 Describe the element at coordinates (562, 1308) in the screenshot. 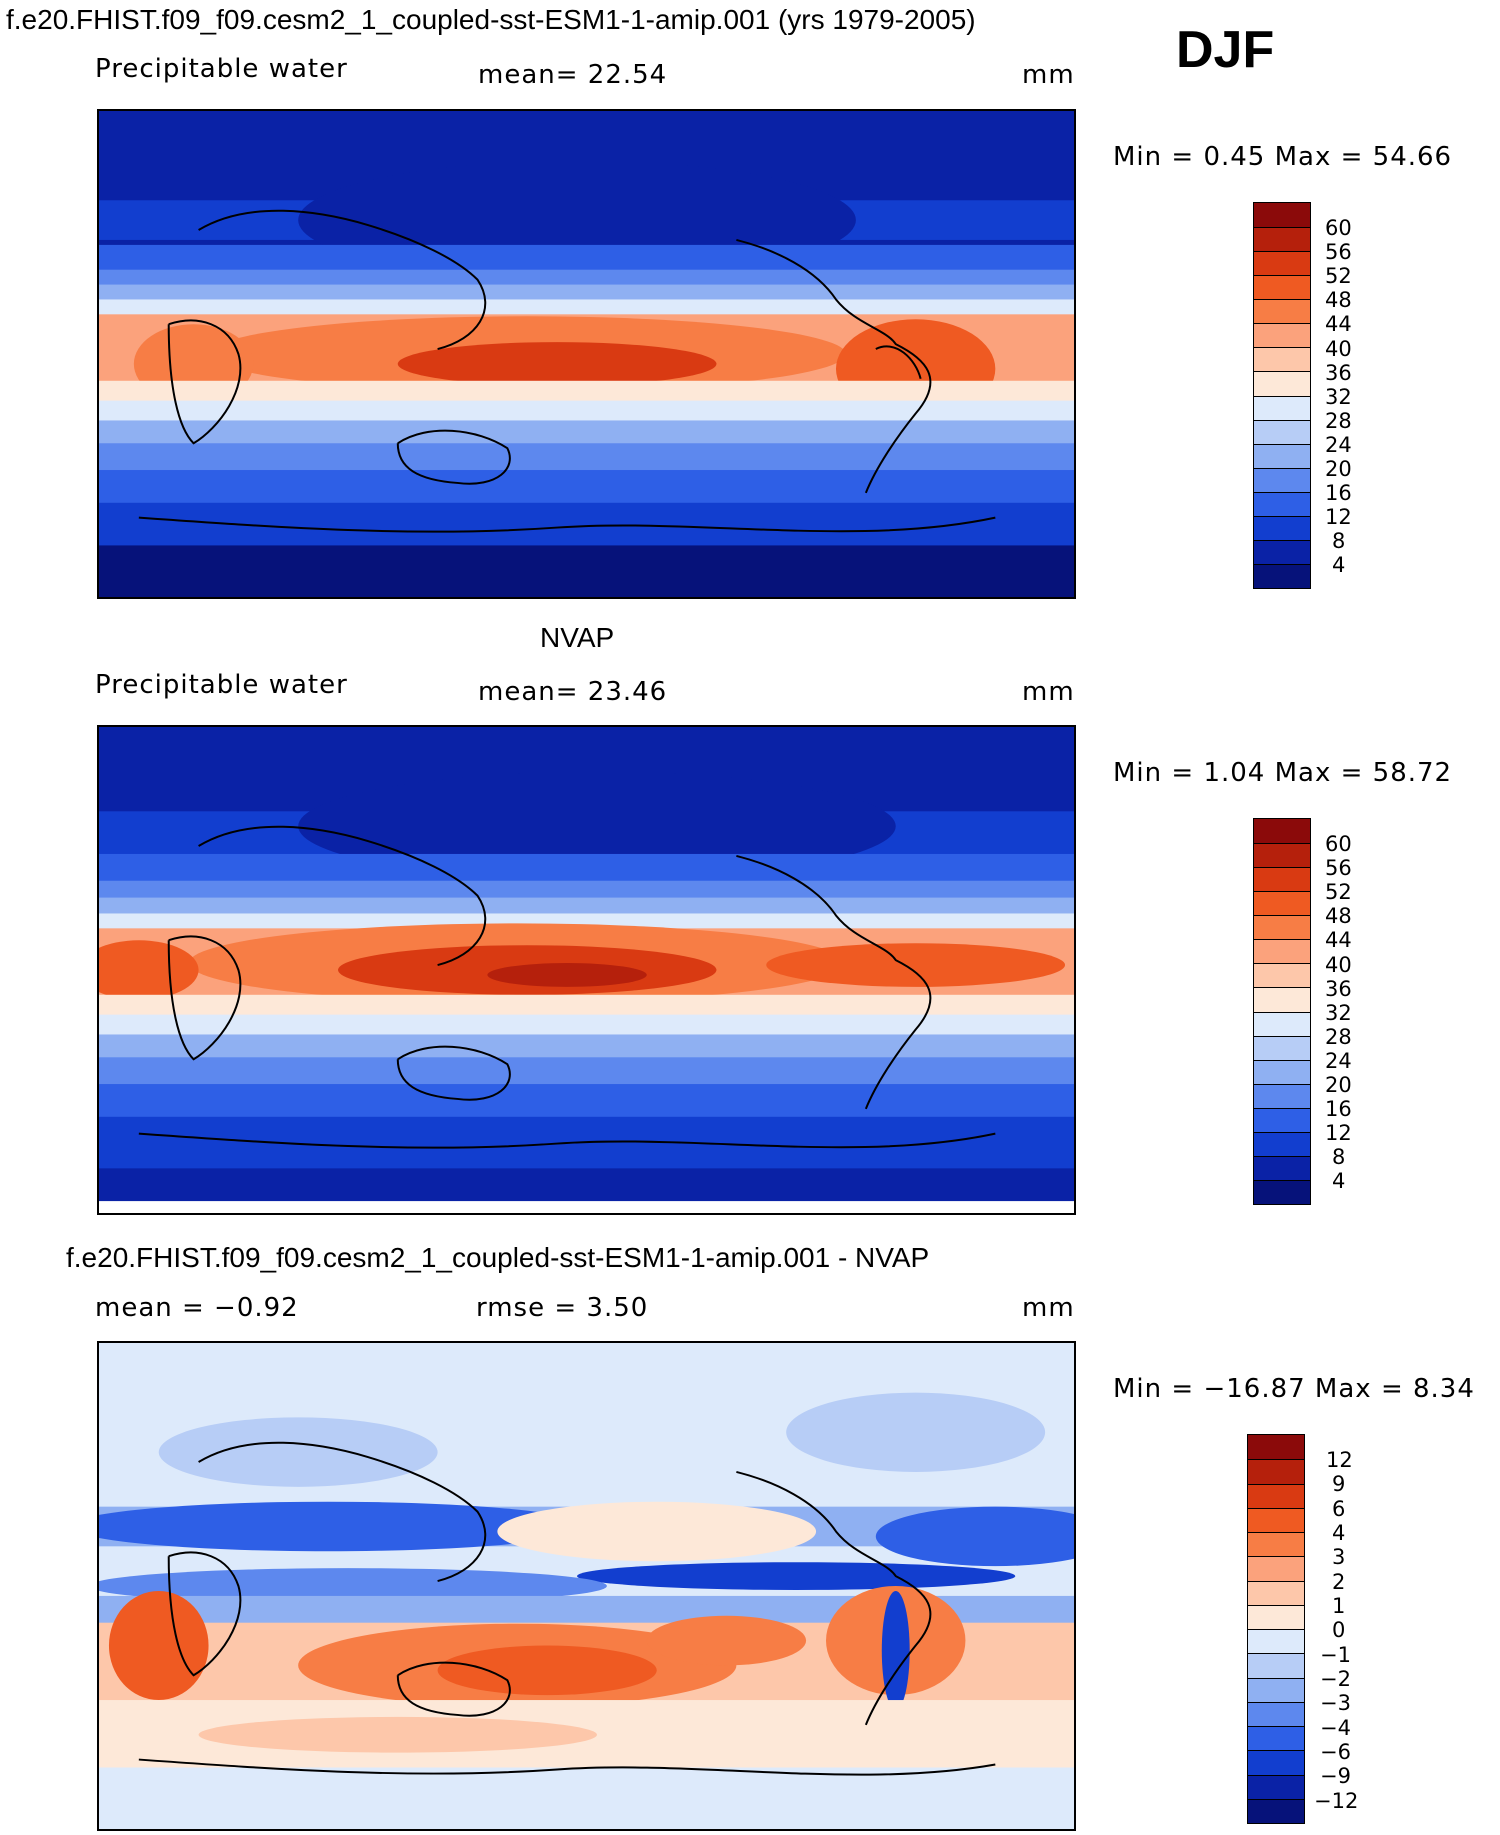

I see `rmse-label: rmse = 3.50` at that location.